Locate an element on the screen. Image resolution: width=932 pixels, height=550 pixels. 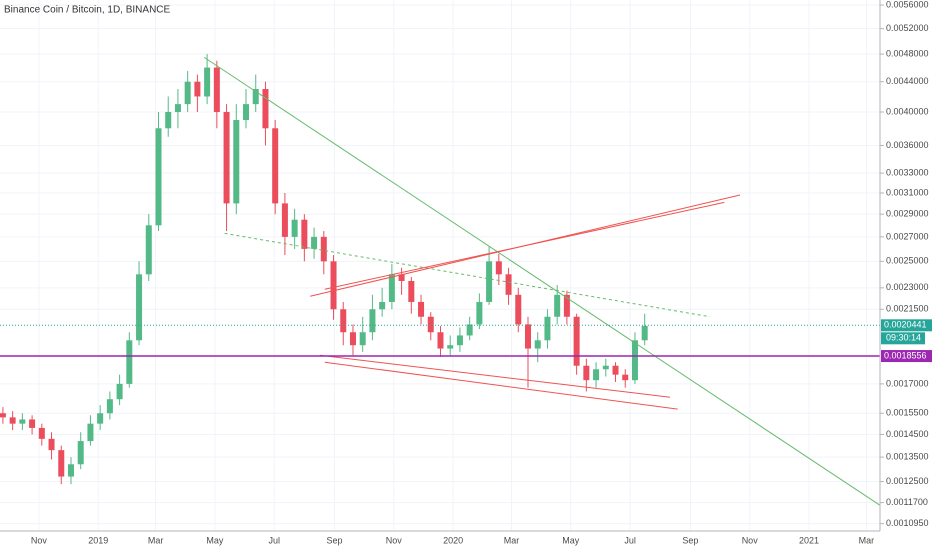
price-axis is located at coordinates (906, 275).